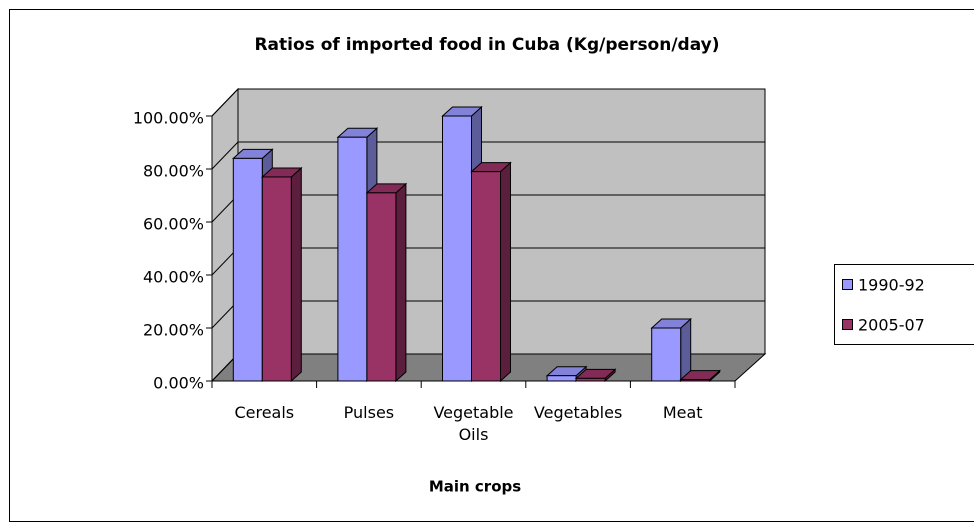 Image resolution: width=974 pixels, height=532 pixels. Describe the element at coordinates (891, 325) in the screenshot. I see `legend-label: 2005-07` at that location.